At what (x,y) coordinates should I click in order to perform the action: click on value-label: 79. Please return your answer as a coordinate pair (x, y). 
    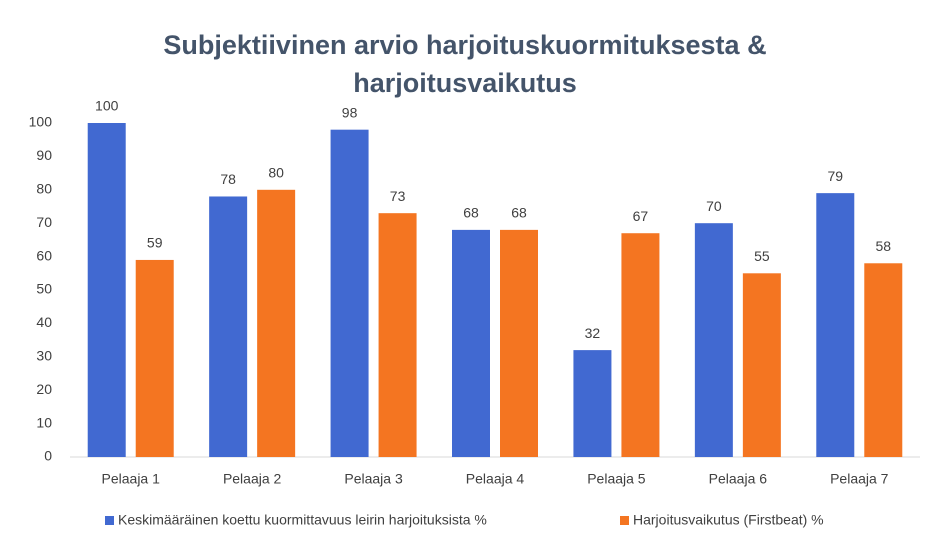
    Looking at the image, I should click on (835, 176).